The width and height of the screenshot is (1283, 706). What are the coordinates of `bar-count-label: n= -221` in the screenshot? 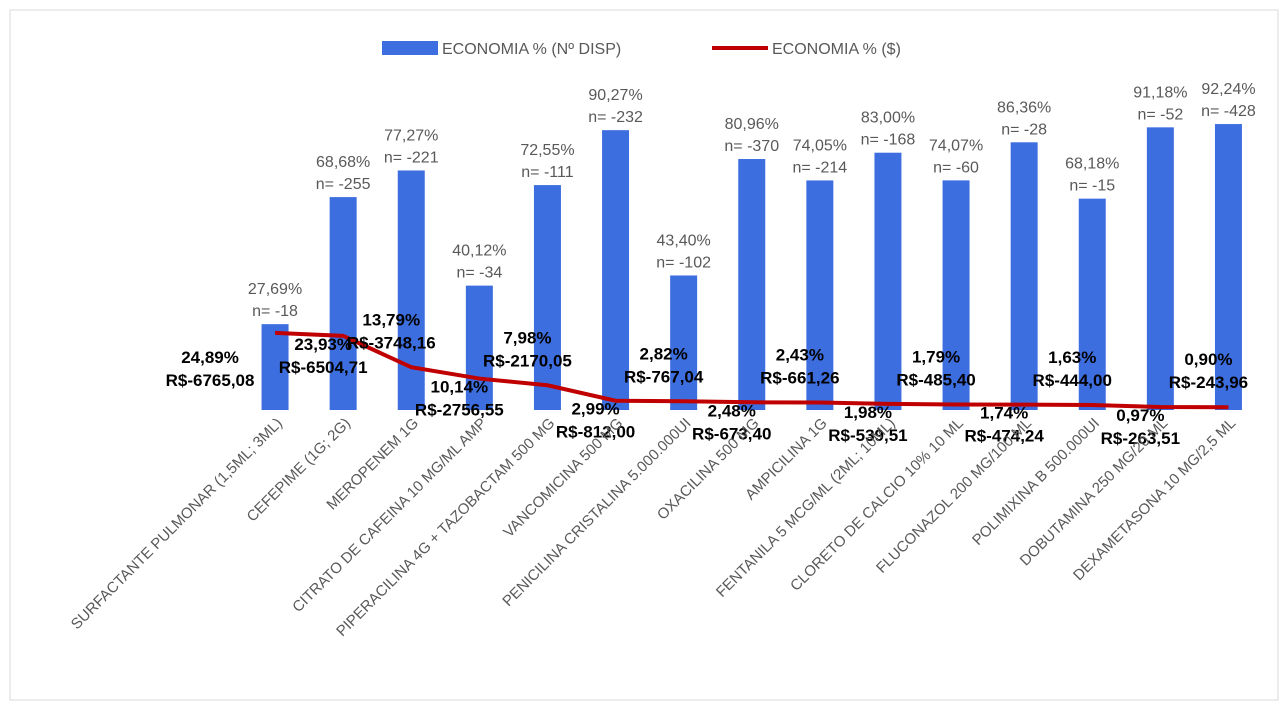 It's located at (411, 157).